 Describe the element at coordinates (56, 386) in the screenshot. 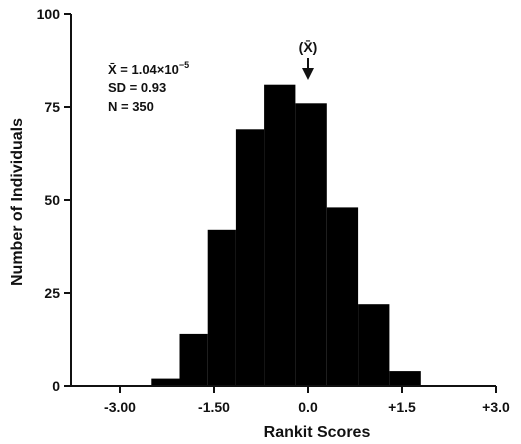

I see `y-tick-label: 0` at that location.